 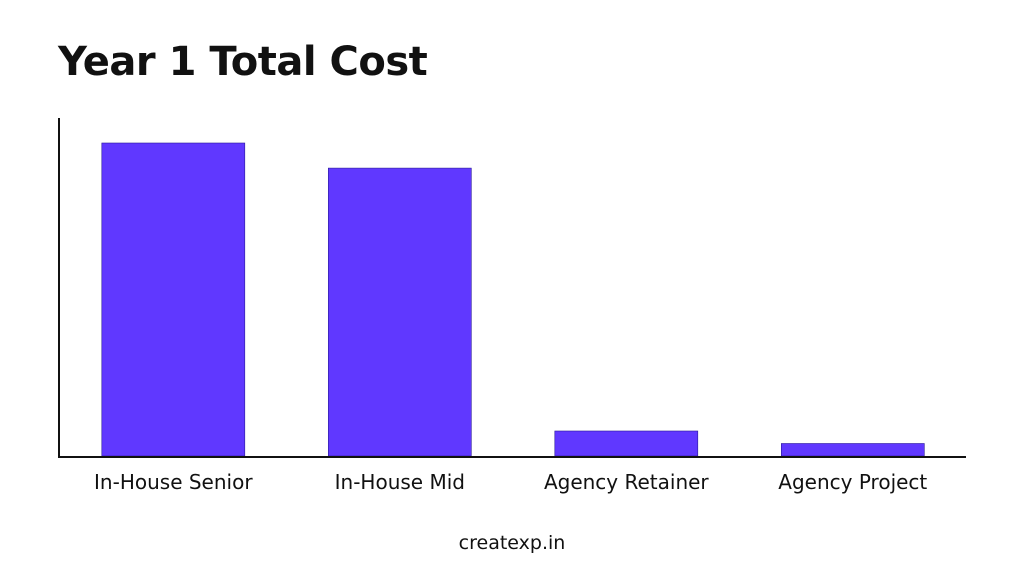 What do you see at coordinates (400, 482) in the screenshot?
I see `x-tick-label: In-House Mid` at bounding box center [400, 482].